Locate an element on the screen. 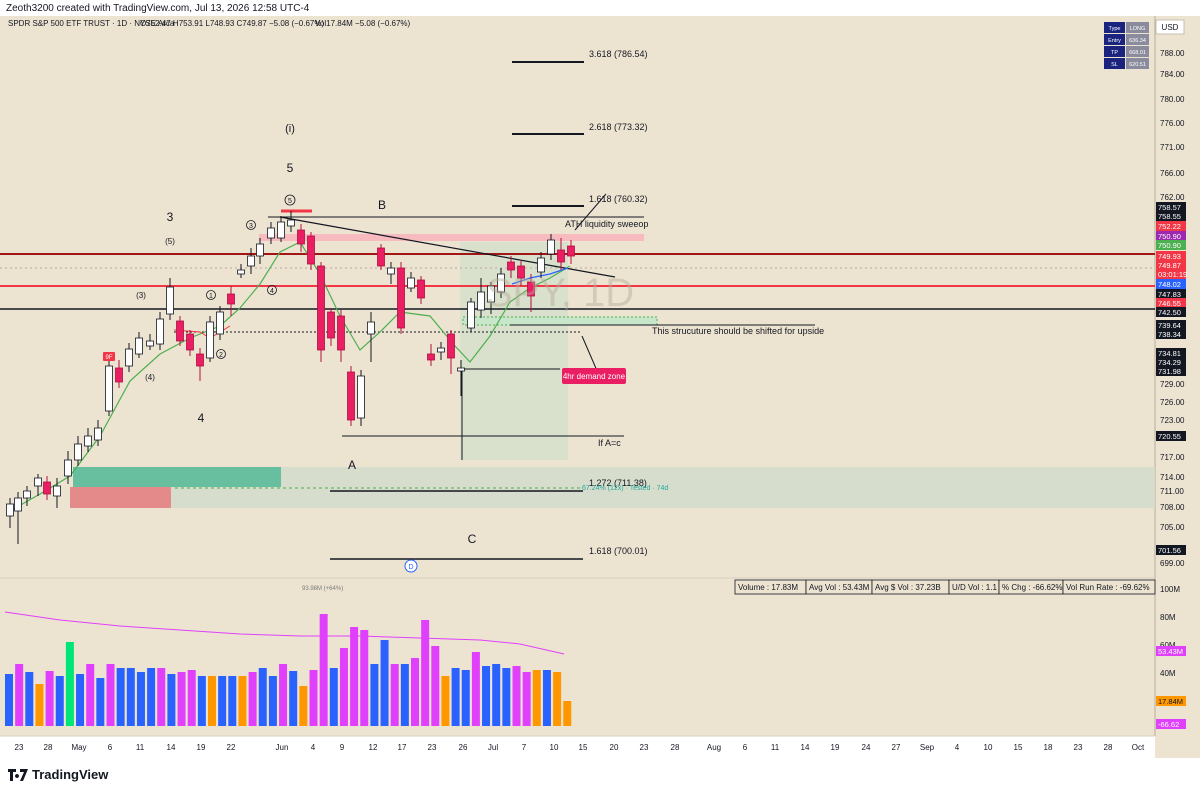 This screenshot has height=790, width=1200. price-tick: 771.00 is located at coordinates (1172, 147).